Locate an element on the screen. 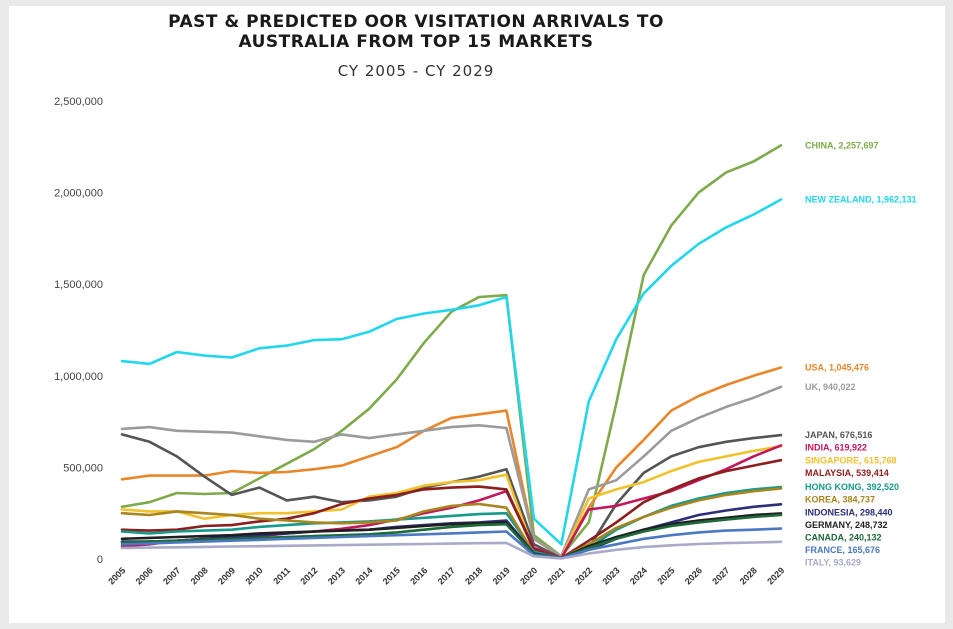 This screenshot has width=953, height=629. series-line-canada is located at coordinates (451, 536).